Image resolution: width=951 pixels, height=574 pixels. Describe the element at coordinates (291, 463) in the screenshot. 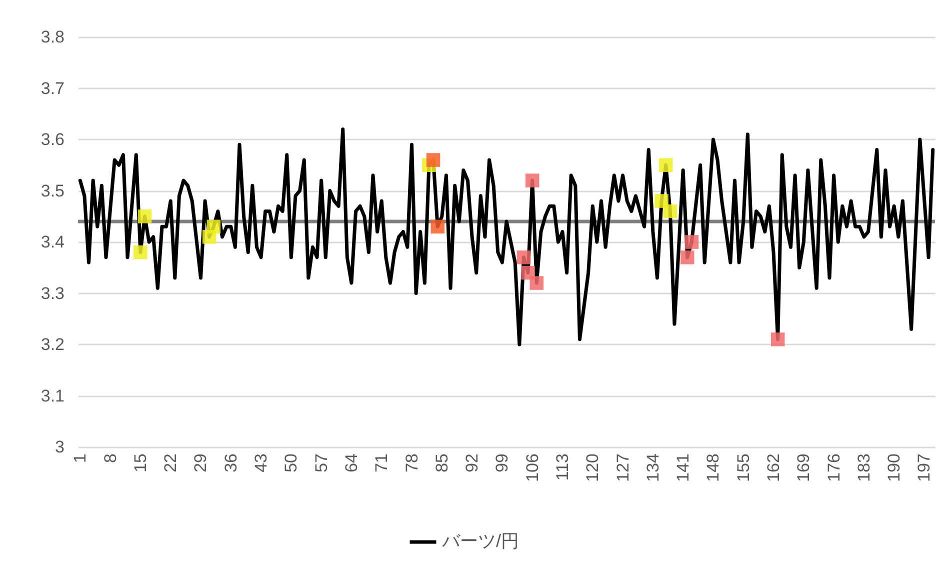

I see `x-tick-label: 50` at that location.